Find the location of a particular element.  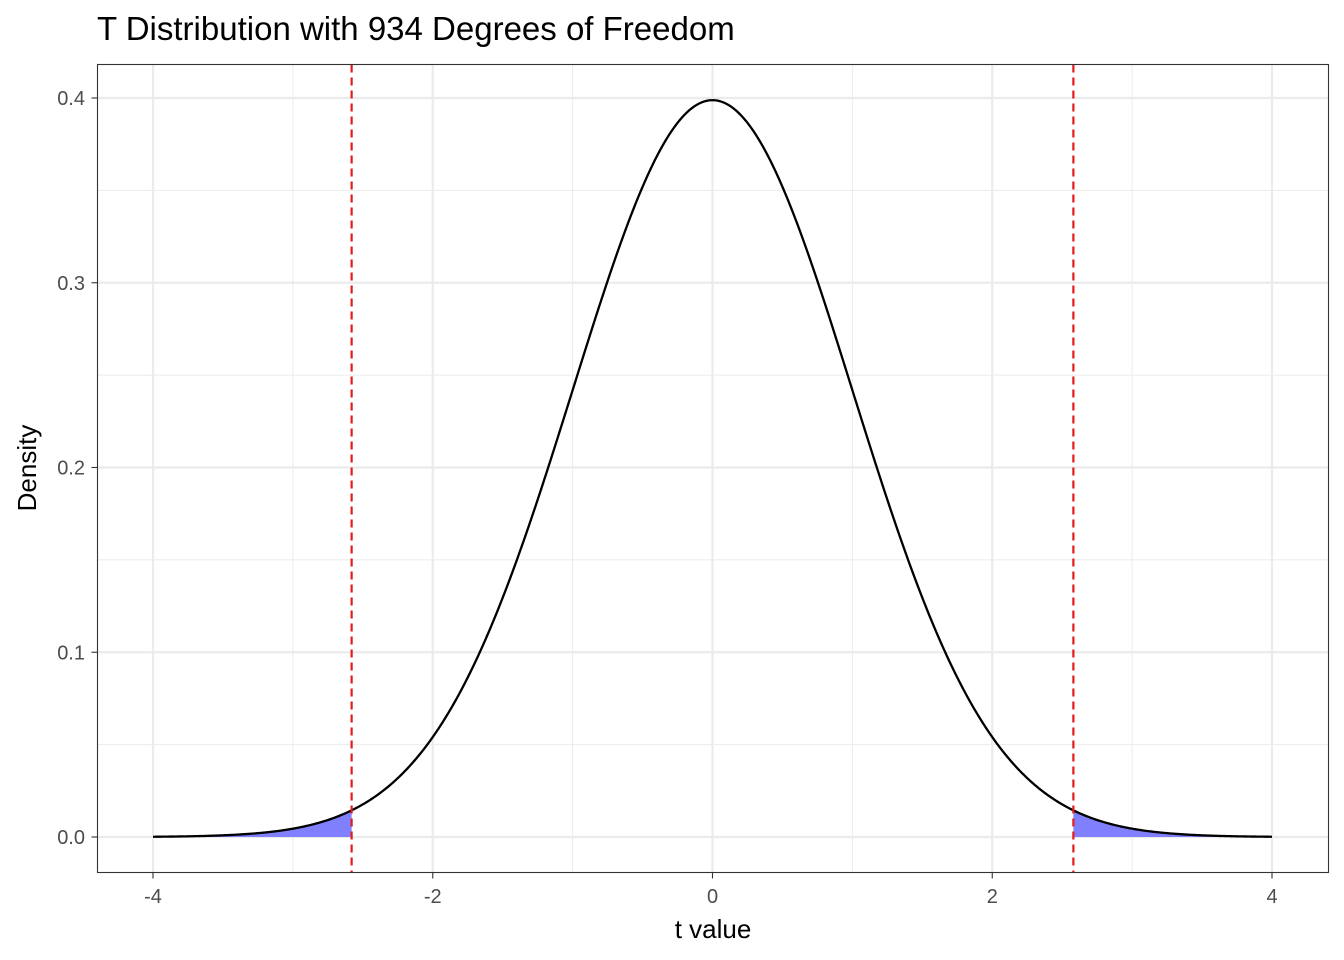

y-tick-label: 0.2 is located at coordinates (71, 469).